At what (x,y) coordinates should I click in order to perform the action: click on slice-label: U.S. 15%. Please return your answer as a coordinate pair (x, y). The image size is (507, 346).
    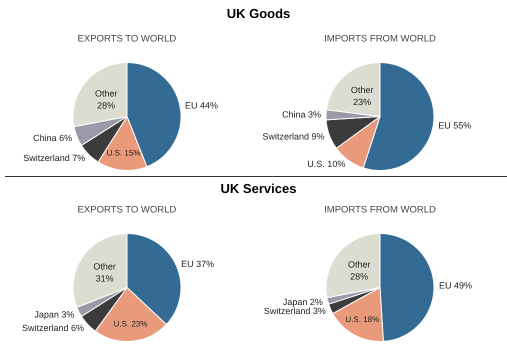
    Looking at the image, I should click on (123, 153).